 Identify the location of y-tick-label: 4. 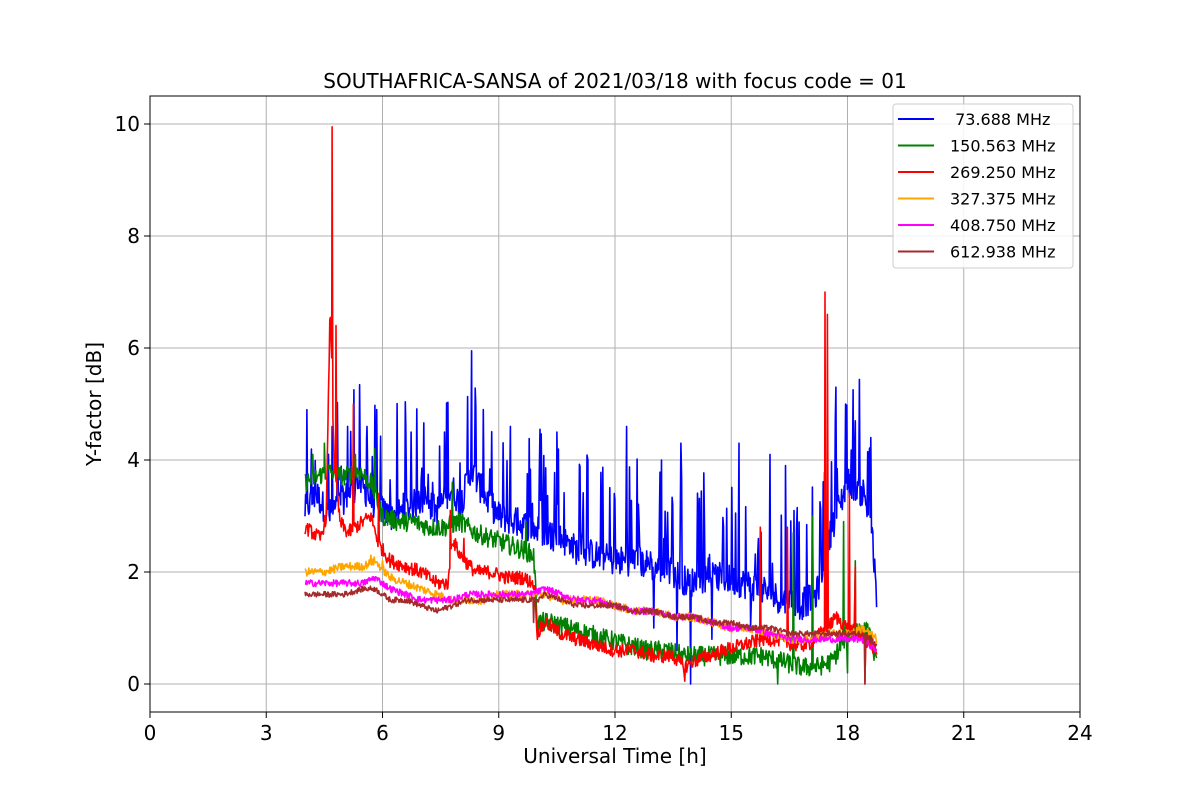
(133, 460).